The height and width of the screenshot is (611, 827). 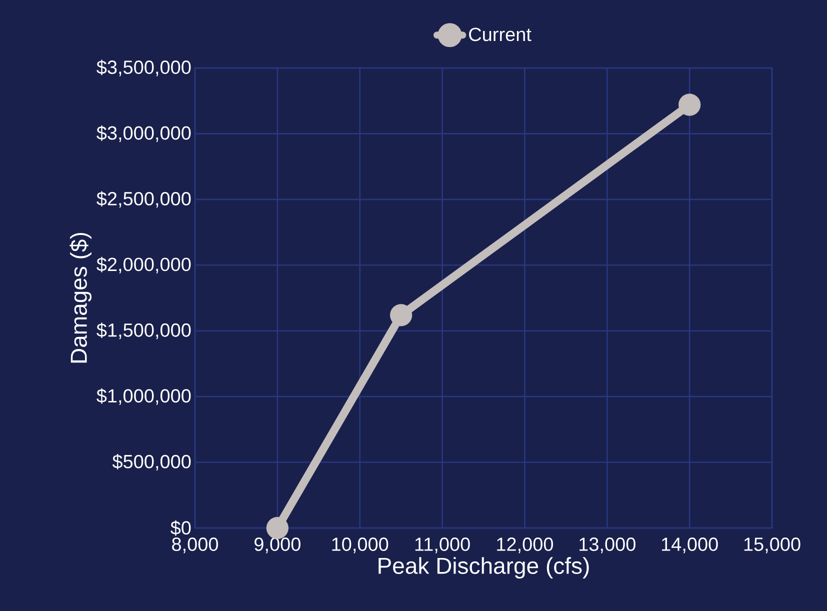 What do you see at coordinates (151, 462) in the screenshot?
I see `y-tick-label: $500,000` at bounding box center [151, 462].